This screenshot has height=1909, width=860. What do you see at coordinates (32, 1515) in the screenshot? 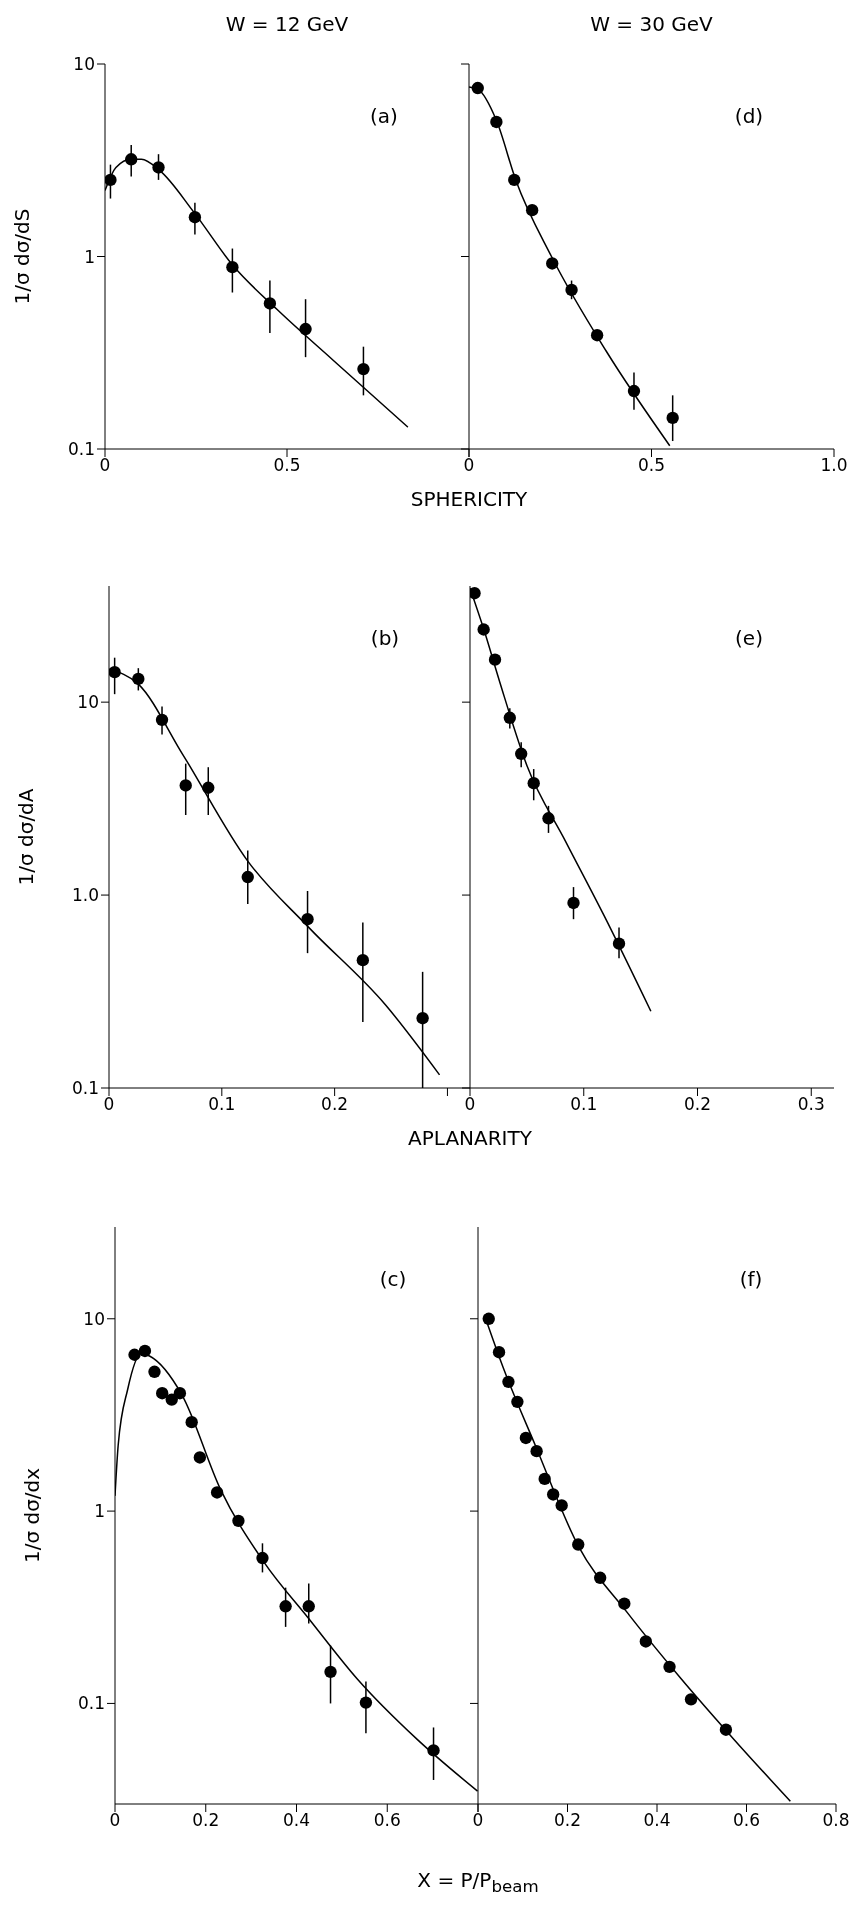
I see `y-axis-title: 1/σ dσ/dx` at bounding box center [32, 1515].